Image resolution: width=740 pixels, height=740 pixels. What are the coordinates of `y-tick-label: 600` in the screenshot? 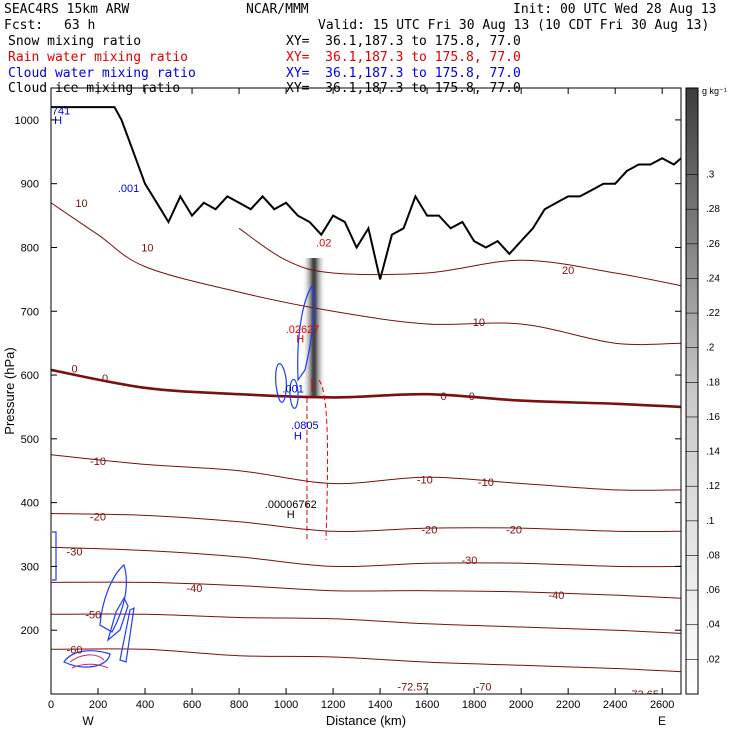 It's located at (30, 376).